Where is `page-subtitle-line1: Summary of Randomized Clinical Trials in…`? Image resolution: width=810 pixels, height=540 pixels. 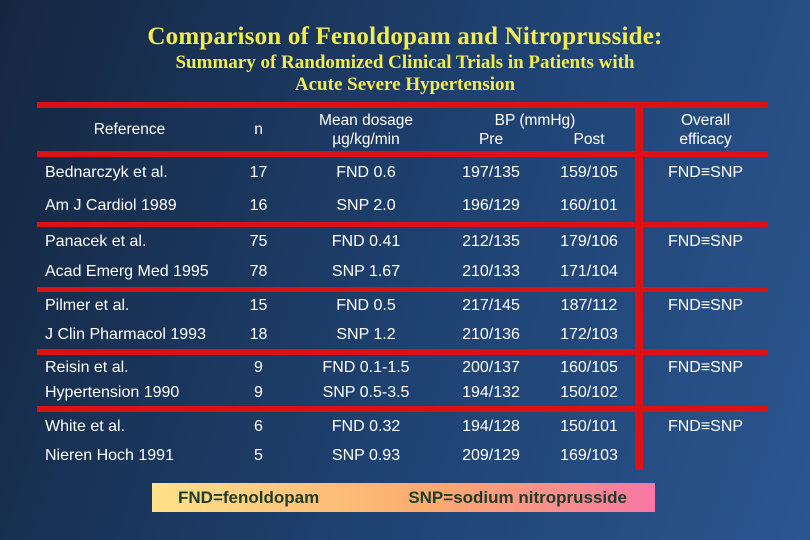 page-subtitle-line1: Summary of Randomized Clinical Trials in… is located at coordinates (405, 62).